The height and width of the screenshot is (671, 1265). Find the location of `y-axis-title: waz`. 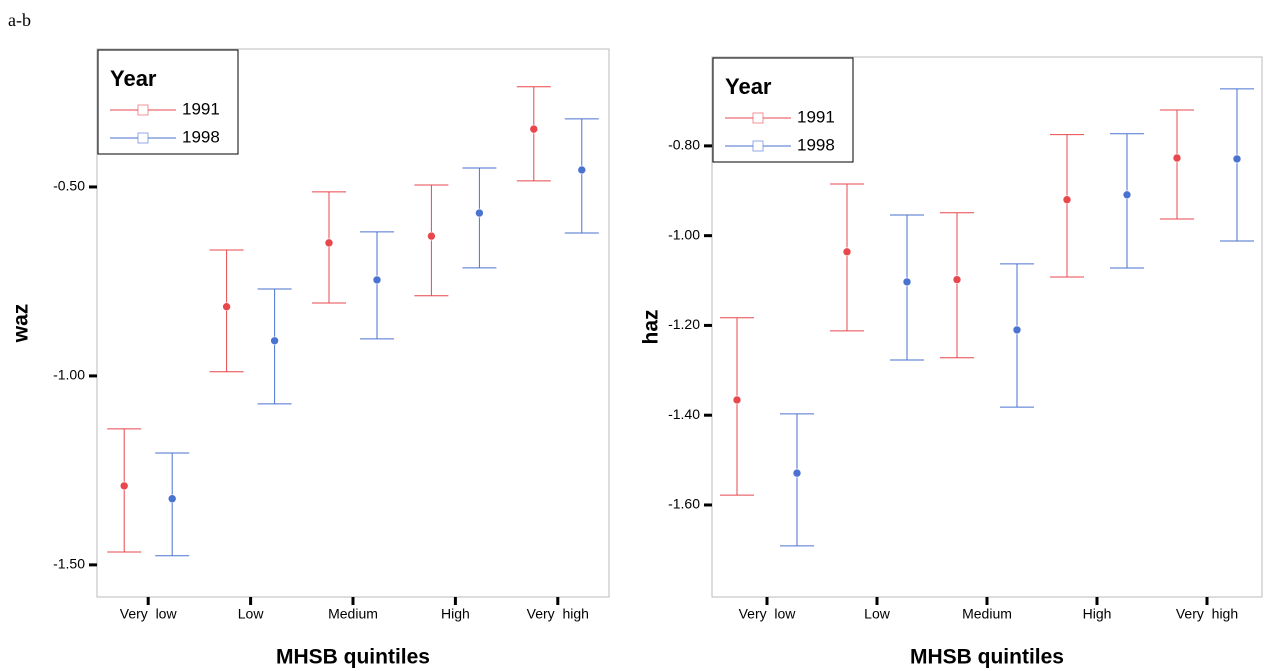

y-axis-title: waz is located at coordinates (21, 324).